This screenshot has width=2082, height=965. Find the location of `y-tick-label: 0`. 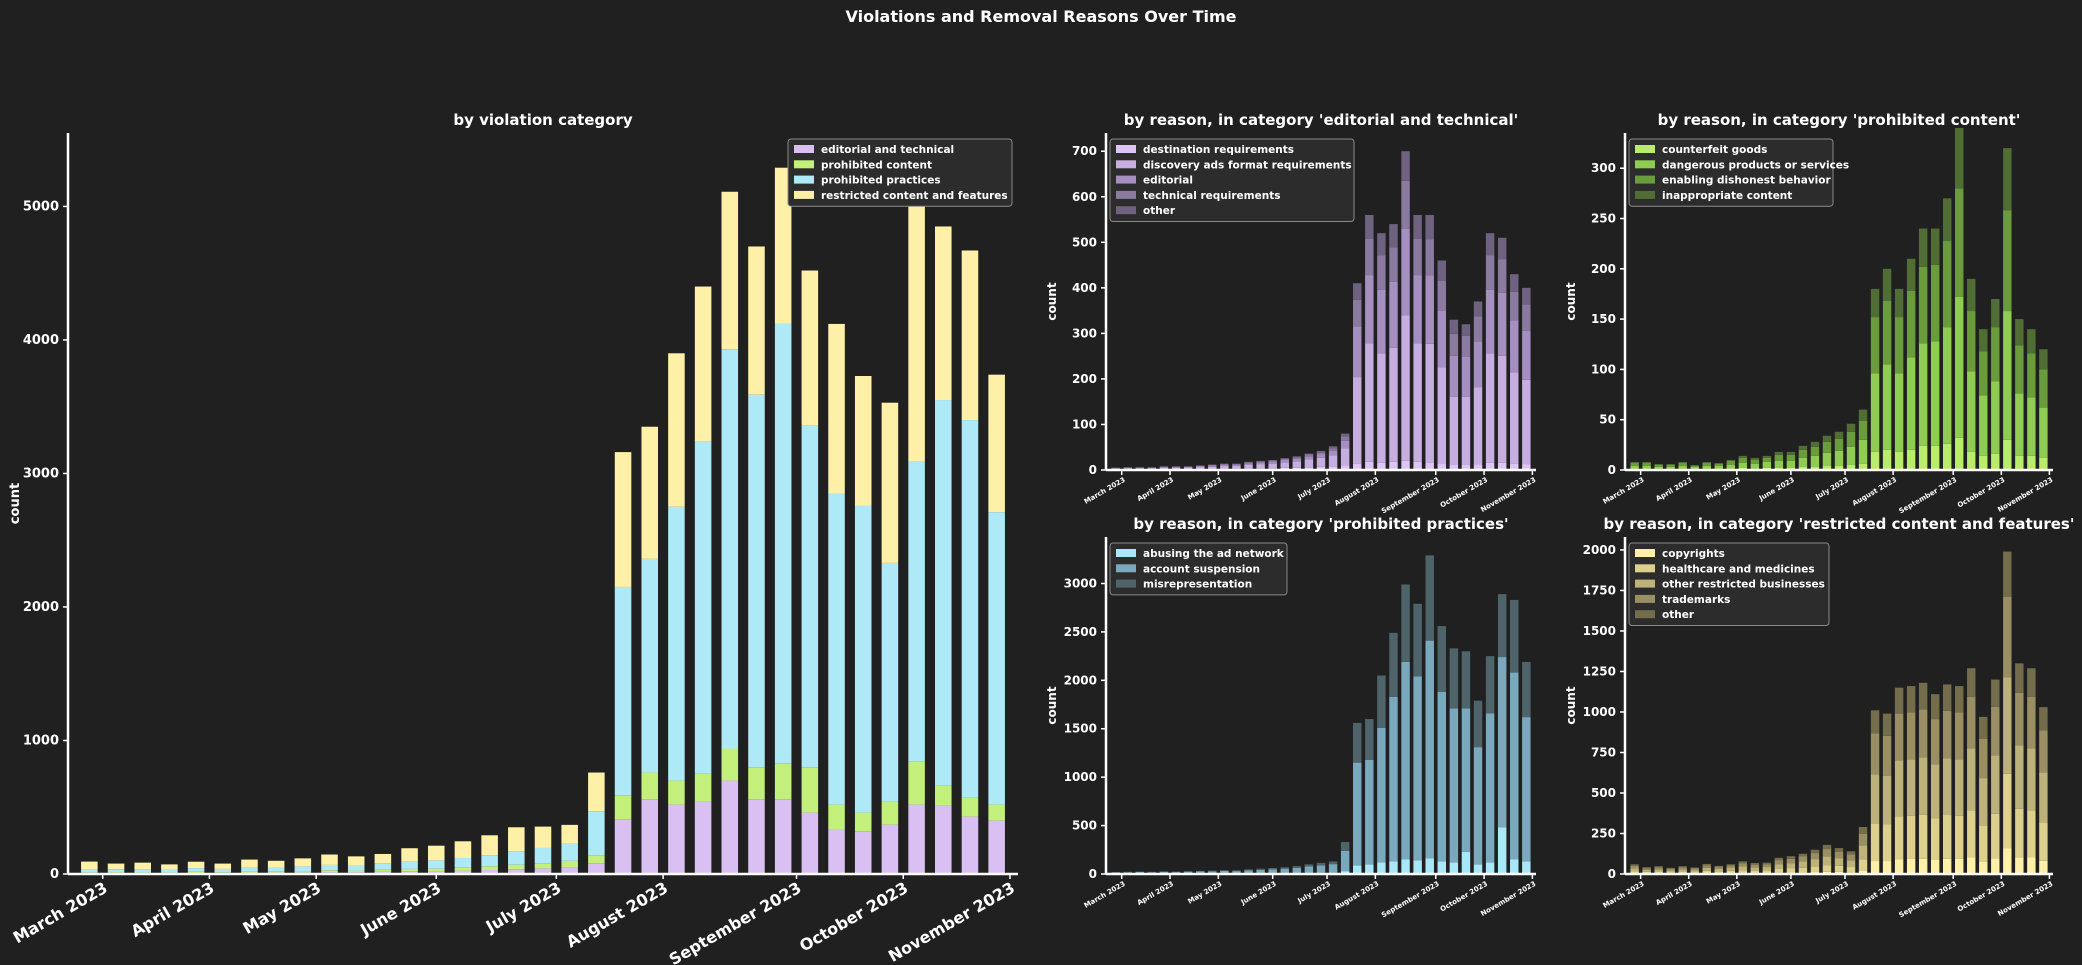

y-tick-label: 0 is located at coordinates (1093, 470).